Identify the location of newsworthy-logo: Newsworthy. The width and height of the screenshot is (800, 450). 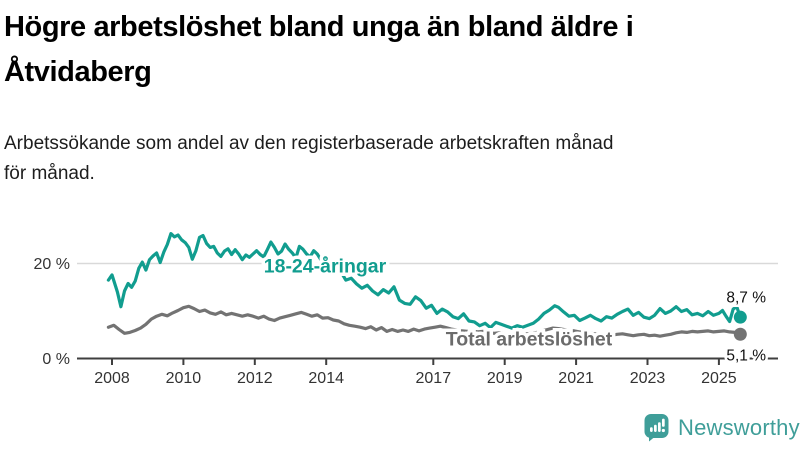
(721, 427).